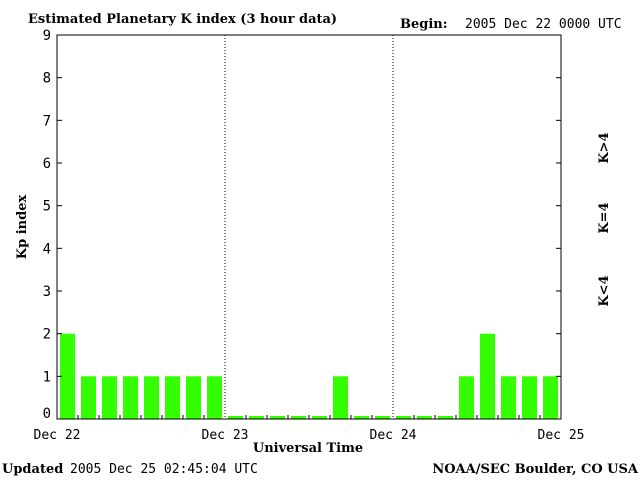 The image size is (640, 480). What do you see at coordinates (308, 448) in the screenshot?
I see `x-axis-label: Universal Time` at bounding box center [308, 448].